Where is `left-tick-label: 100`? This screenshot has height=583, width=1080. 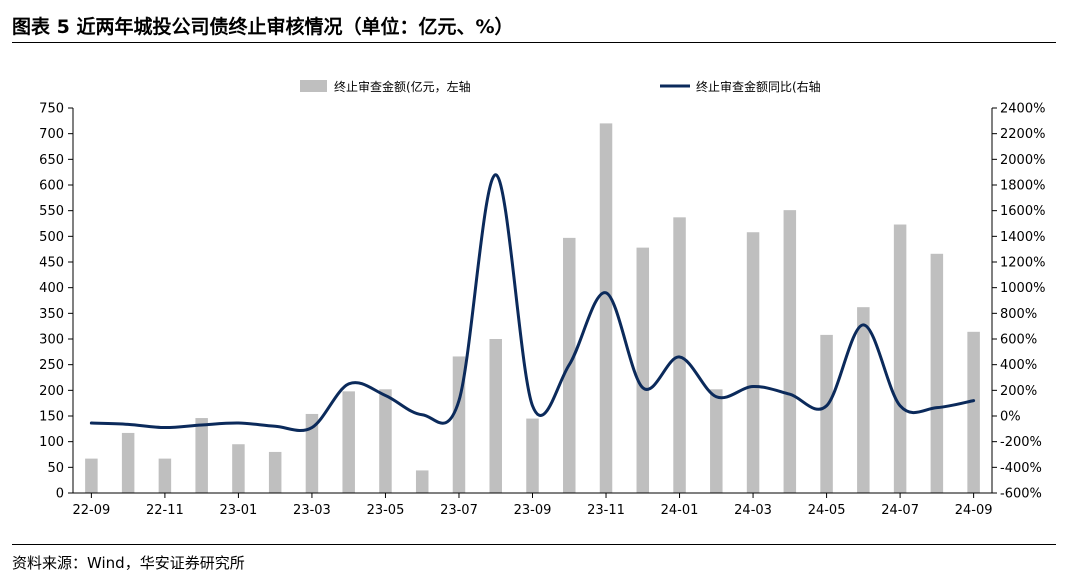 left-tick-label: 100 is located at coordinates (51, 442).